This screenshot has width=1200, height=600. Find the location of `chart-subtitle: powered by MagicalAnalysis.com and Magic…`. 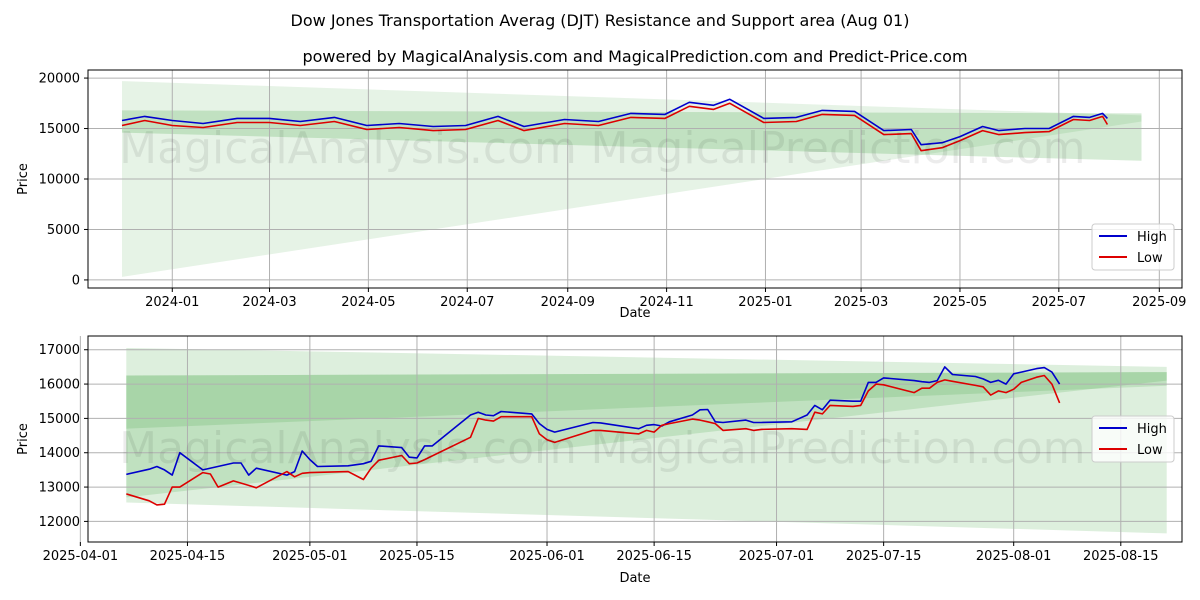

chart-subtitle: powered by MagicalAnalysis.com and Magic… is located at coordinates (634, 56).